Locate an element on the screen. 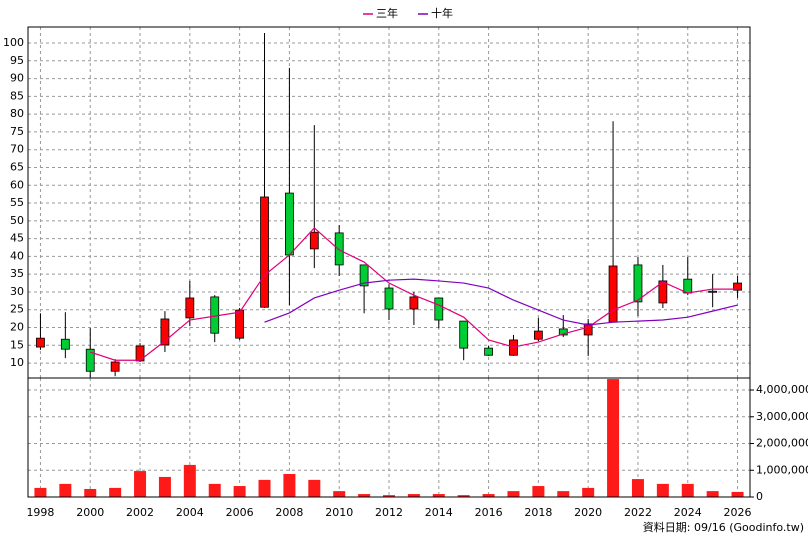 The image size is (808, 540). y-tick-label: 95 is located at coordinates (17, 60).